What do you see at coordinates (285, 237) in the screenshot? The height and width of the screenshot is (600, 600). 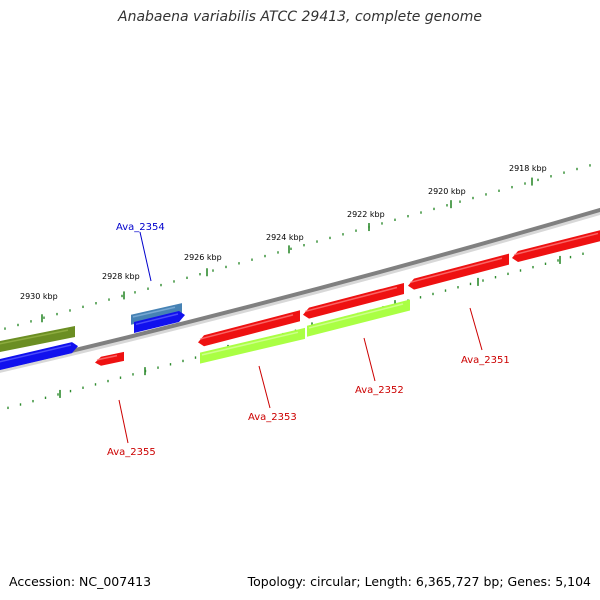 I see `scale-label: 2924 kbp` at bounding box center [285, 237].